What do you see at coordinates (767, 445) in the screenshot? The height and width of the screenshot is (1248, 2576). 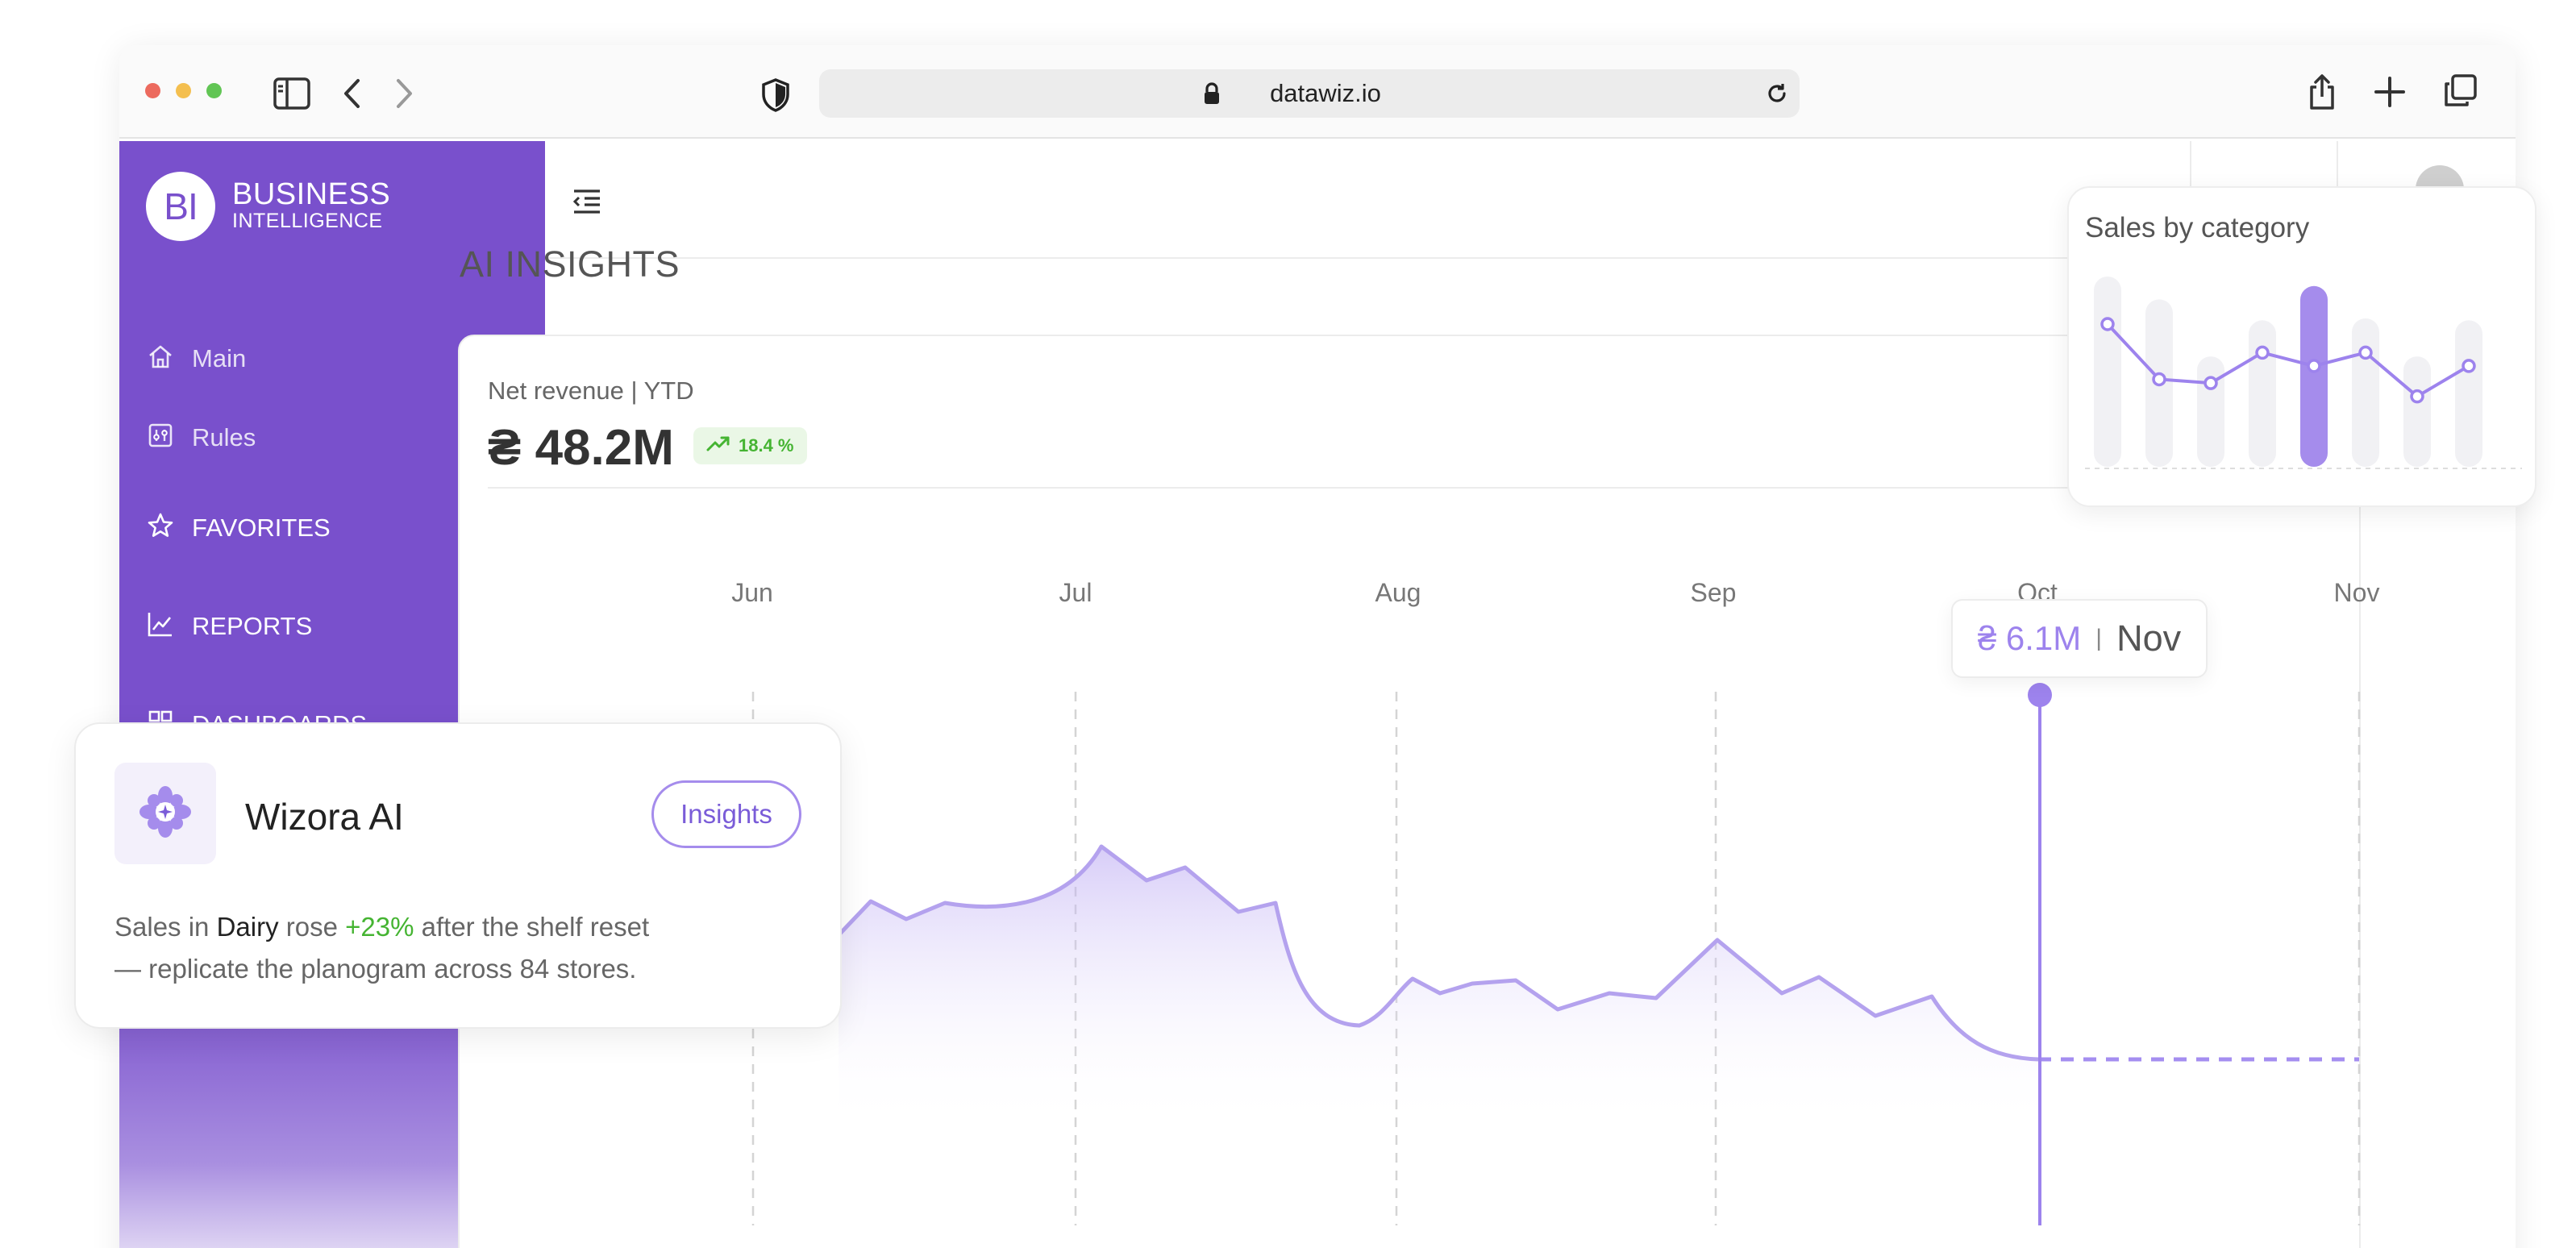 I see `revenue-change-text: 18.4 %` at bounding box center [767, 445].